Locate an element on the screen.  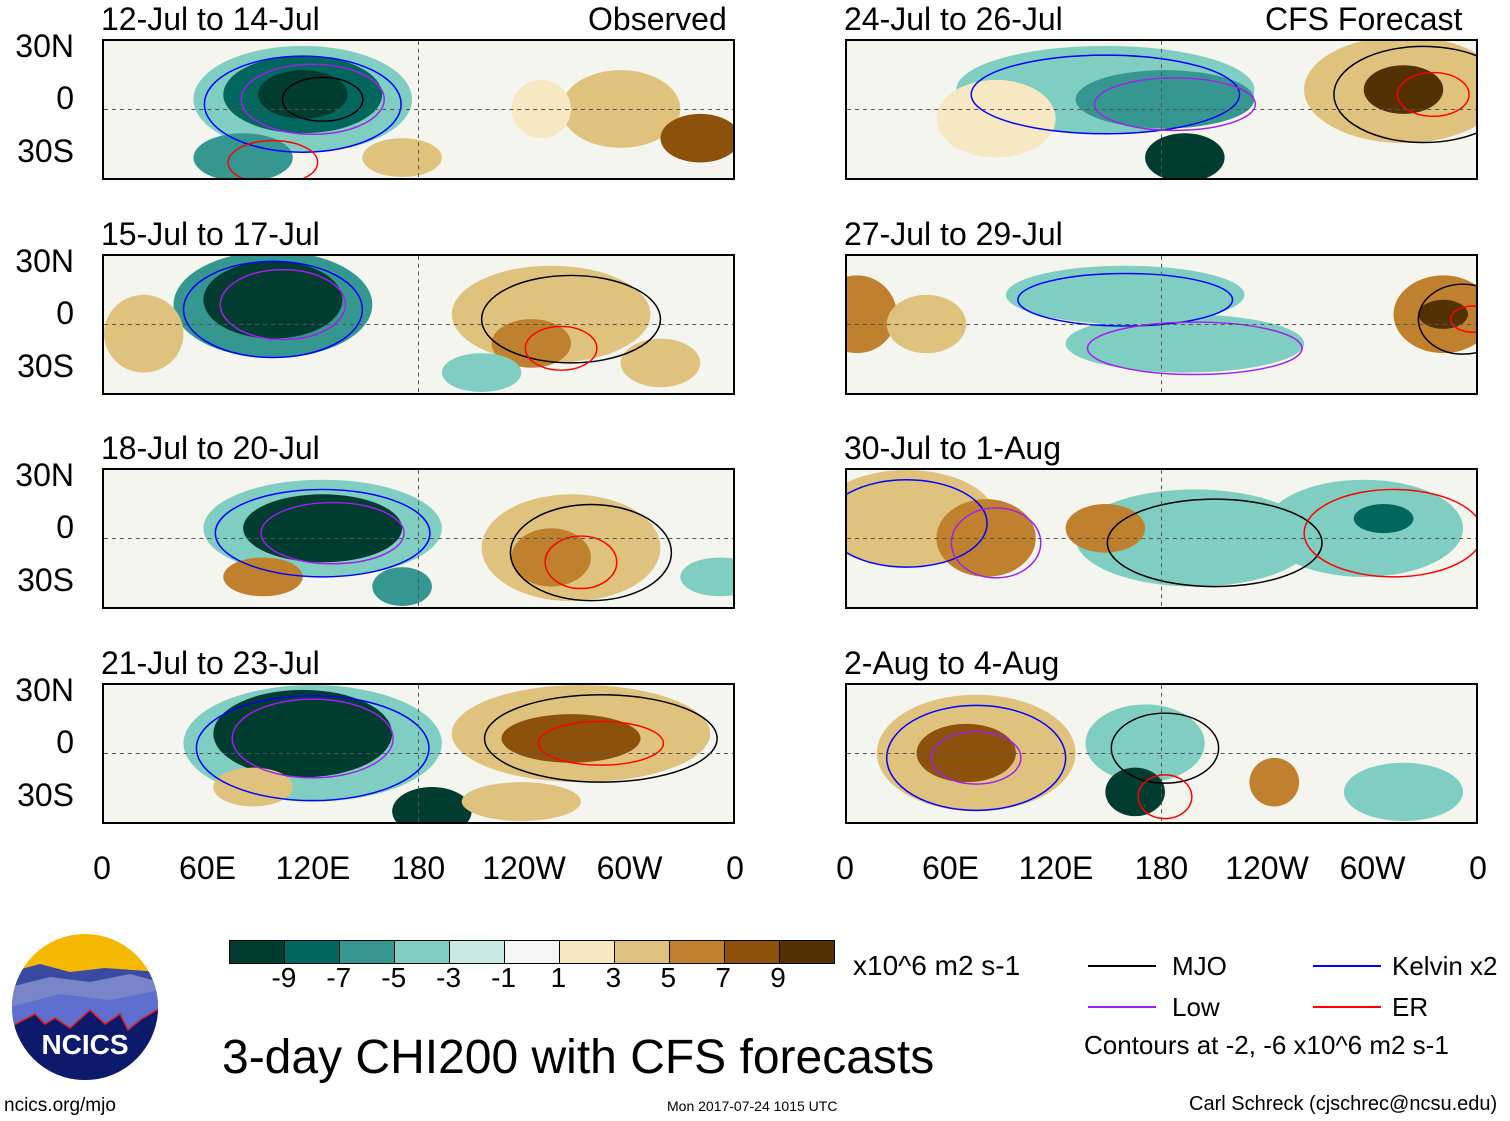
contour-note: Contours at -2, -6 x10^6 m2 s-1 is located at coordinates (1266, 1045).